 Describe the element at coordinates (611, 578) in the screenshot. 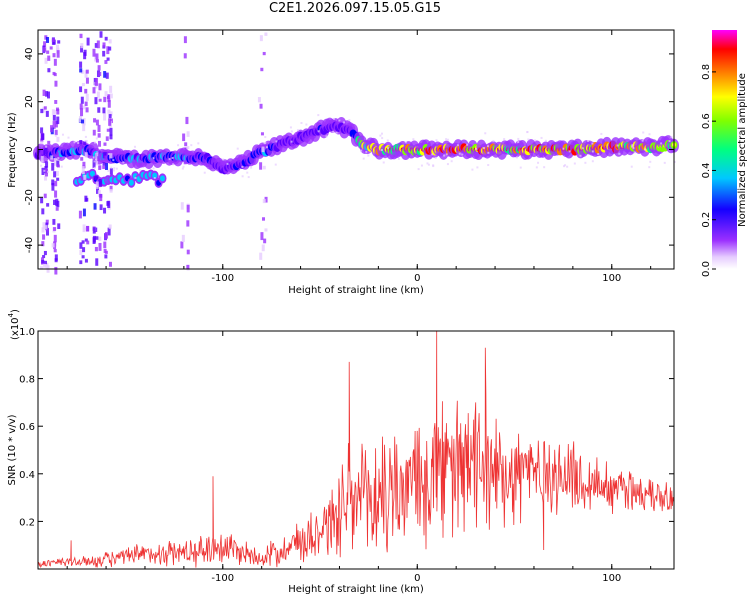

I see `x-tick-label: 100` at that location.